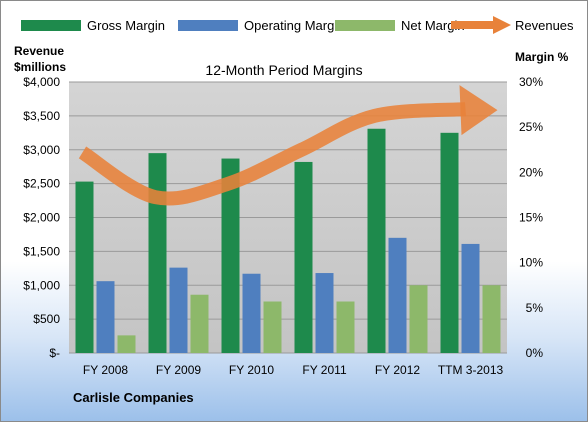 This screenshot has width=588, height=422. I want to click on y-right-tick: 15%, so click(531, 218).